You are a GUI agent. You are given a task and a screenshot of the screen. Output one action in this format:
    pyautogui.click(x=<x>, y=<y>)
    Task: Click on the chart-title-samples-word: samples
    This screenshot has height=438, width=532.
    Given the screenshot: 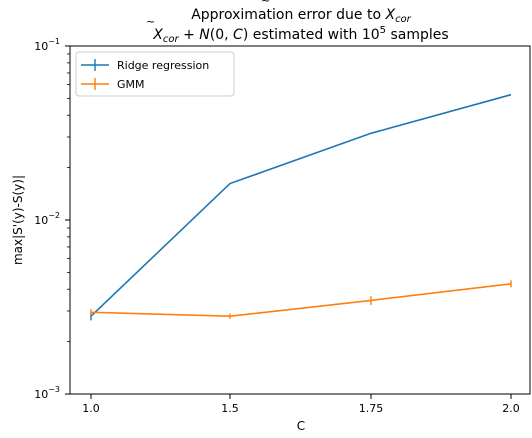 What is the action you would take?
    pyautogui.click(x=417, y=35)
    